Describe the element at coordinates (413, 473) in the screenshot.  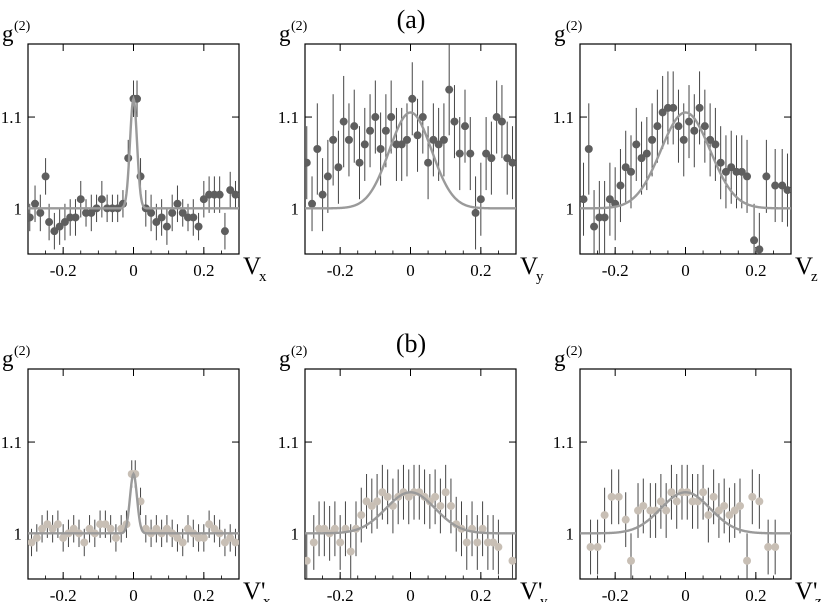
I see `panel-5: g (2) 1 1.1 -0.2 0 0.2 V'y` at that location.